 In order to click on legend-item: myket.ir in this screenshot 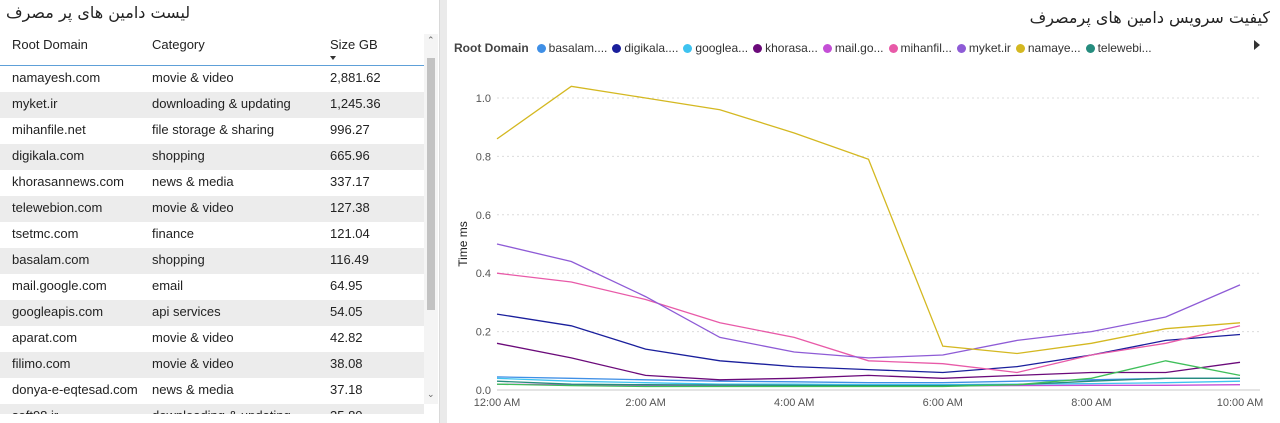, I will do `click(983, 48)`.